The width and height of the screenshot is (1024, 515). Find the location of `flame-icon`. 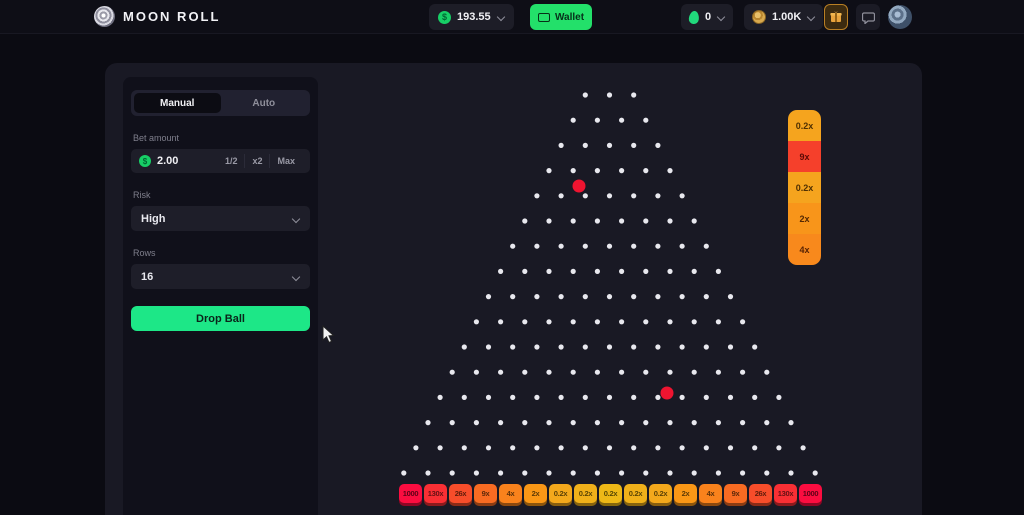

flame-icon is located at coordinates (694, 17).